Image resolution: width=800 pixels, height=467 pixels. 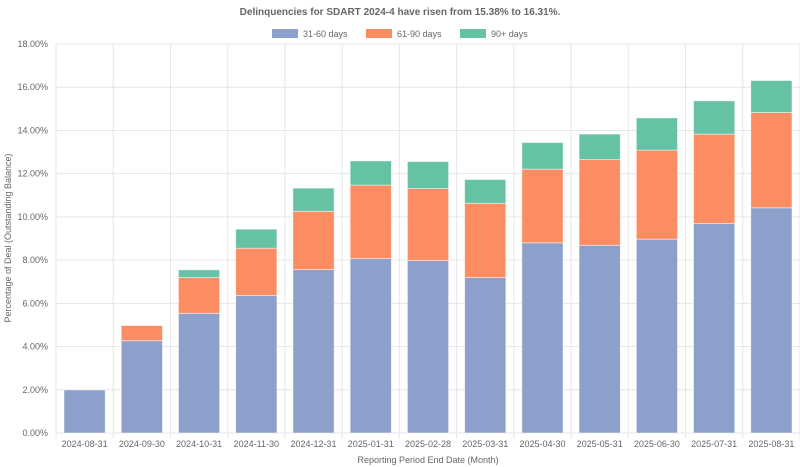 What do you see at coordinates (199, 444) in the screenshot?
I see `x-tick-label: 2024-10-31` at bounding box center [199, 444].